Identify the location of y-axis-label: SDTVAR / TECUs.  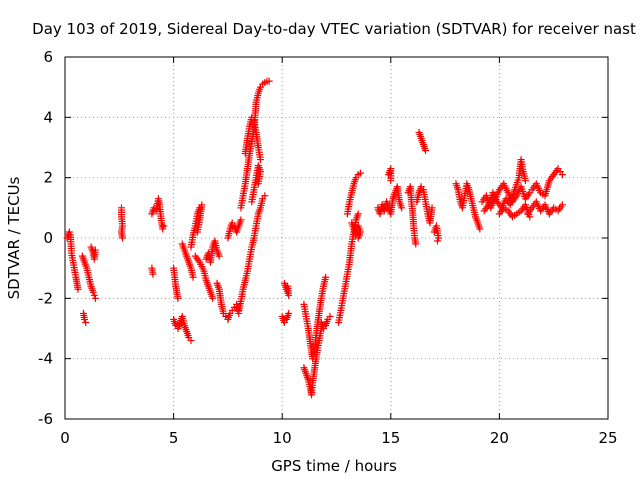
(14, 237).